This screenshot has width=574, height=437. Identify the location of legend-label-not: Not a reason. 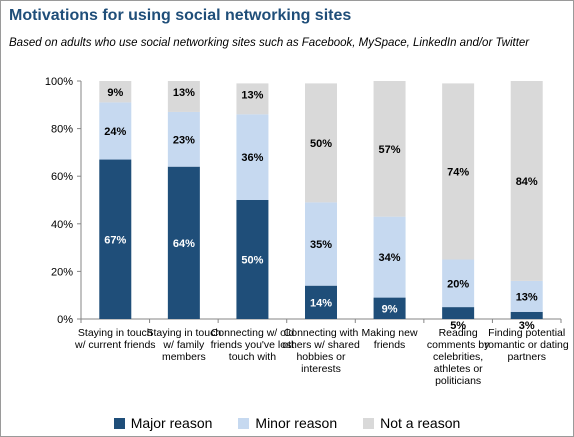
(420, 423).